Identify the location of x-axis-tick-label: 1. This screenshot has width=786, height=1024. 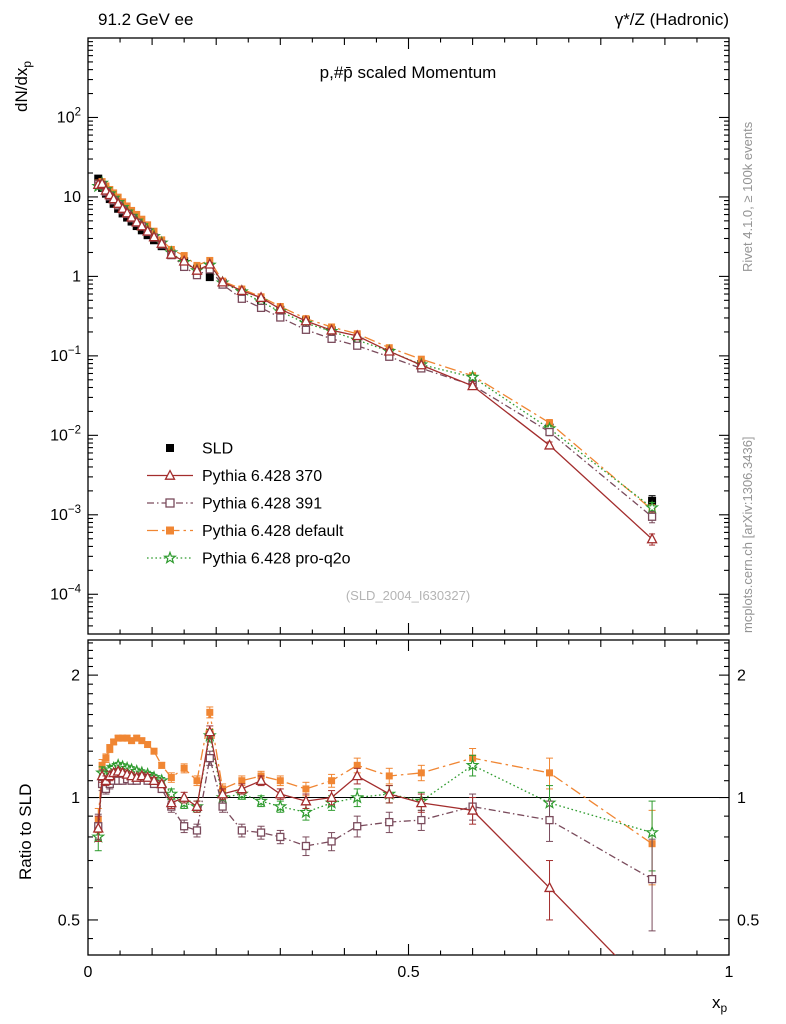
(729, 972).